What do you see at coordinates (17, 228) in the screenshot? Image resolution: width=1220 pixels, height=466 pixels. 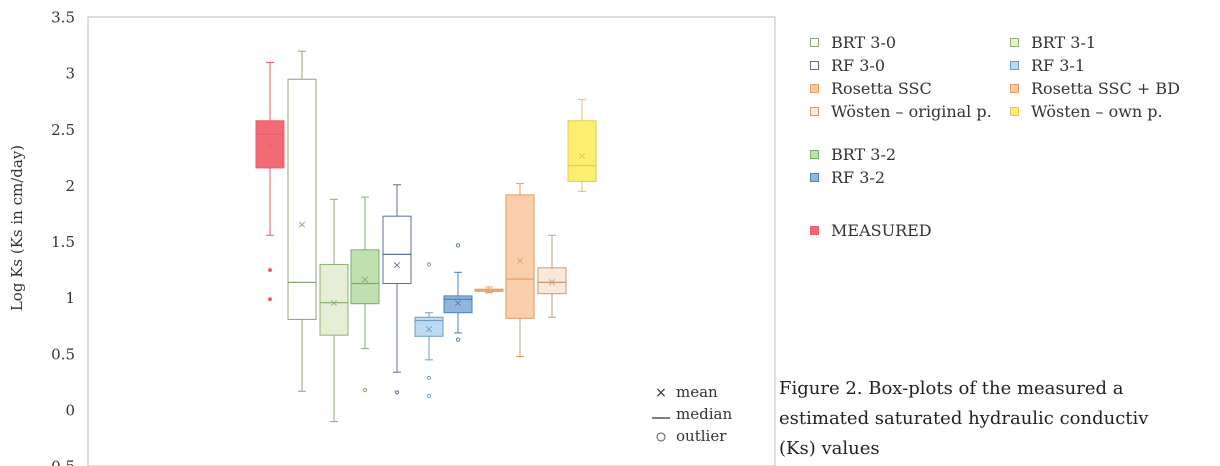 I see `y-axis-title: Log Ks (Ks in cm/day)` at bounding box center [17, 228].